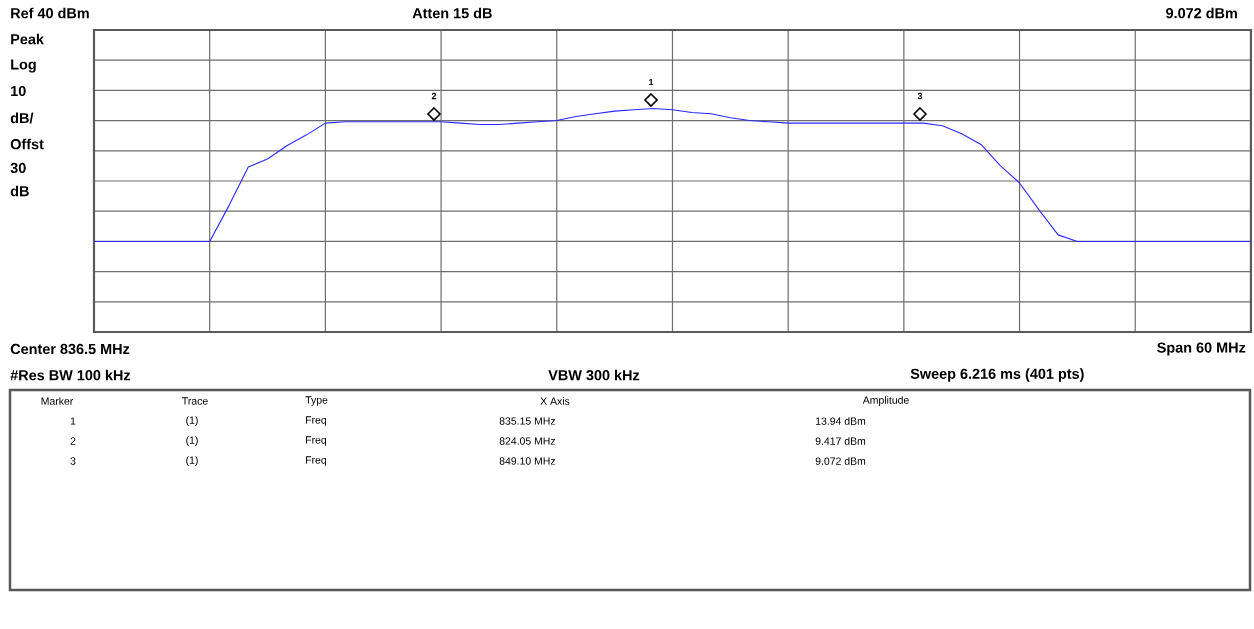  What do you see at coordinates (555, 401) in the screenshot?
I see `text: X Axis` at bounding box center [555, 401].